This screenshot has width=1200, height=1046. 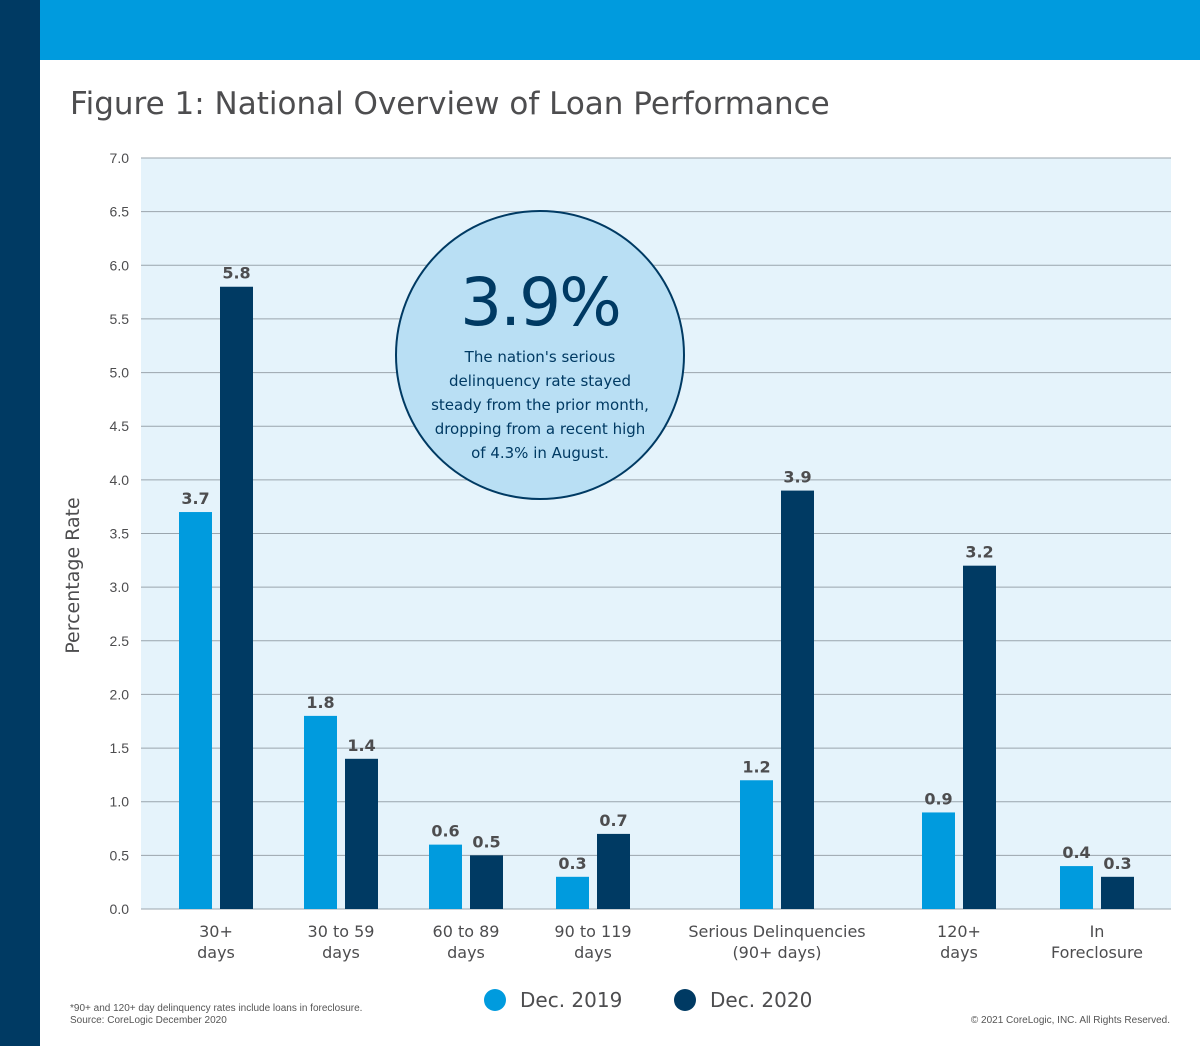 I want to click on legend-item-dec-2019: Dec. 2019, so click(x=553, y=1000).